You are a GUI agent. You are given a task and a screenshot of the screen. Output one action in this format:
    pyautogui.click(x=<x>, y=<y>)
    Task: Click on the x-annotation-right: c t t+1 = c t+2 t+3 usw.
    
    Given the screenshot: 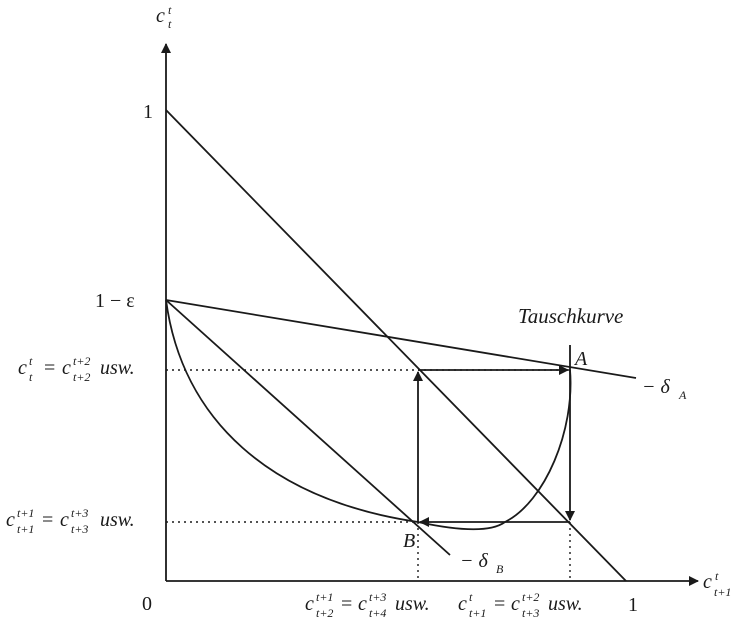 What is the action you would take?
    pyautogui.click(x=520, y=605)
    